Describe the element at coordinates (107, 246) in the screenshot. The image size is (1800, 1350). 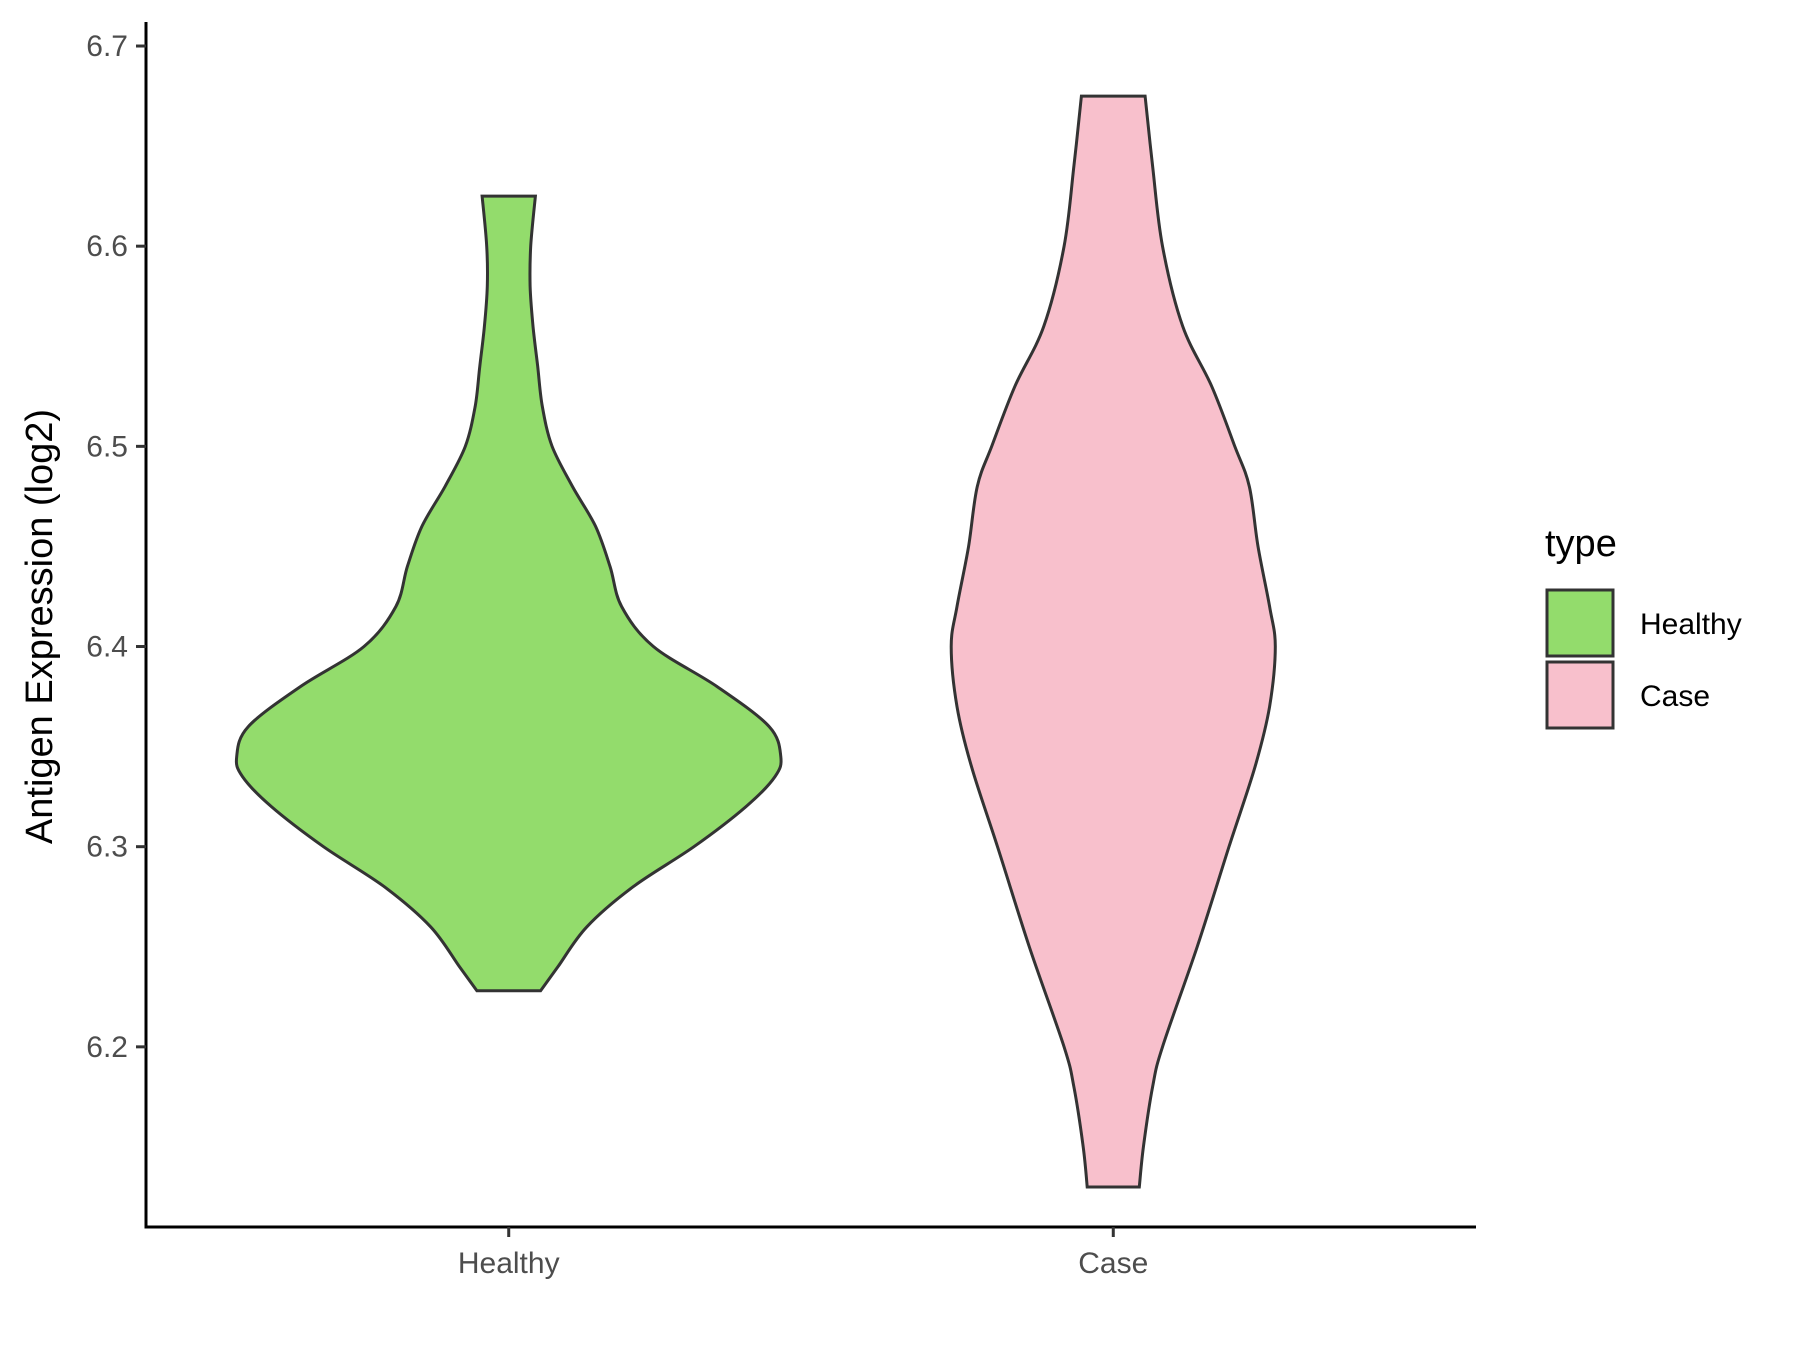
I see `y-tick-label: 6.6` at that location.